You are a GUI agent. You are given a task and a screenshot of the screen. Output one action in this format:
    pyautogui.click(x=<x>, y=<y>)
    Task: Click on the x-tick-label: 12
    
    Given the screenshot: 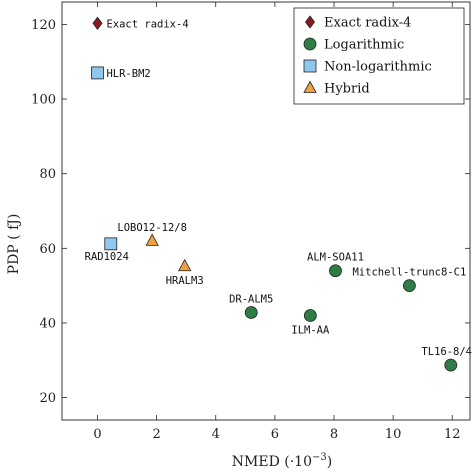 What is the action you would take?
    pyautogui.click(x=452, y=434)
    